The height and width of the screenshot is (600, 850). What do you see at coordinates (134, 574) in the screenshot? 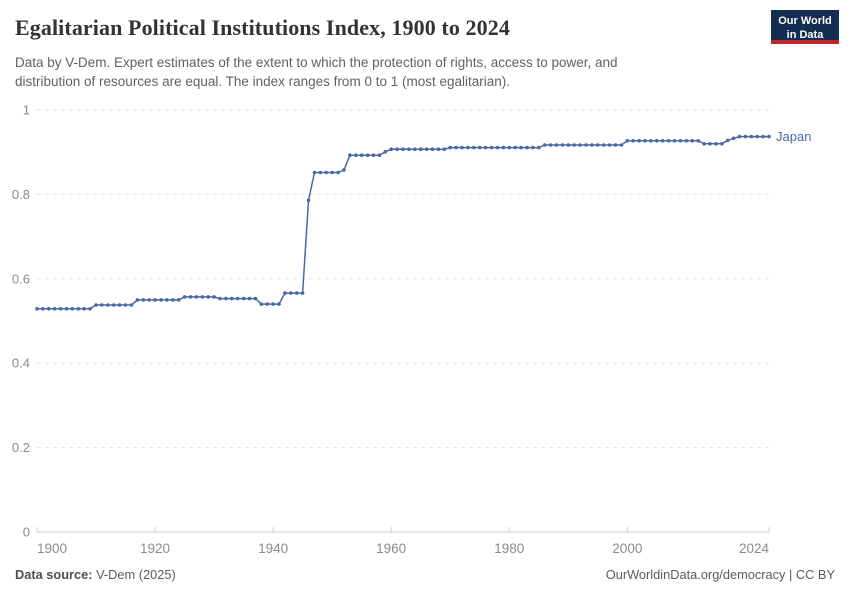
I see `data-source-value: V-Dem (2025)` at bounding box center [134, 574].